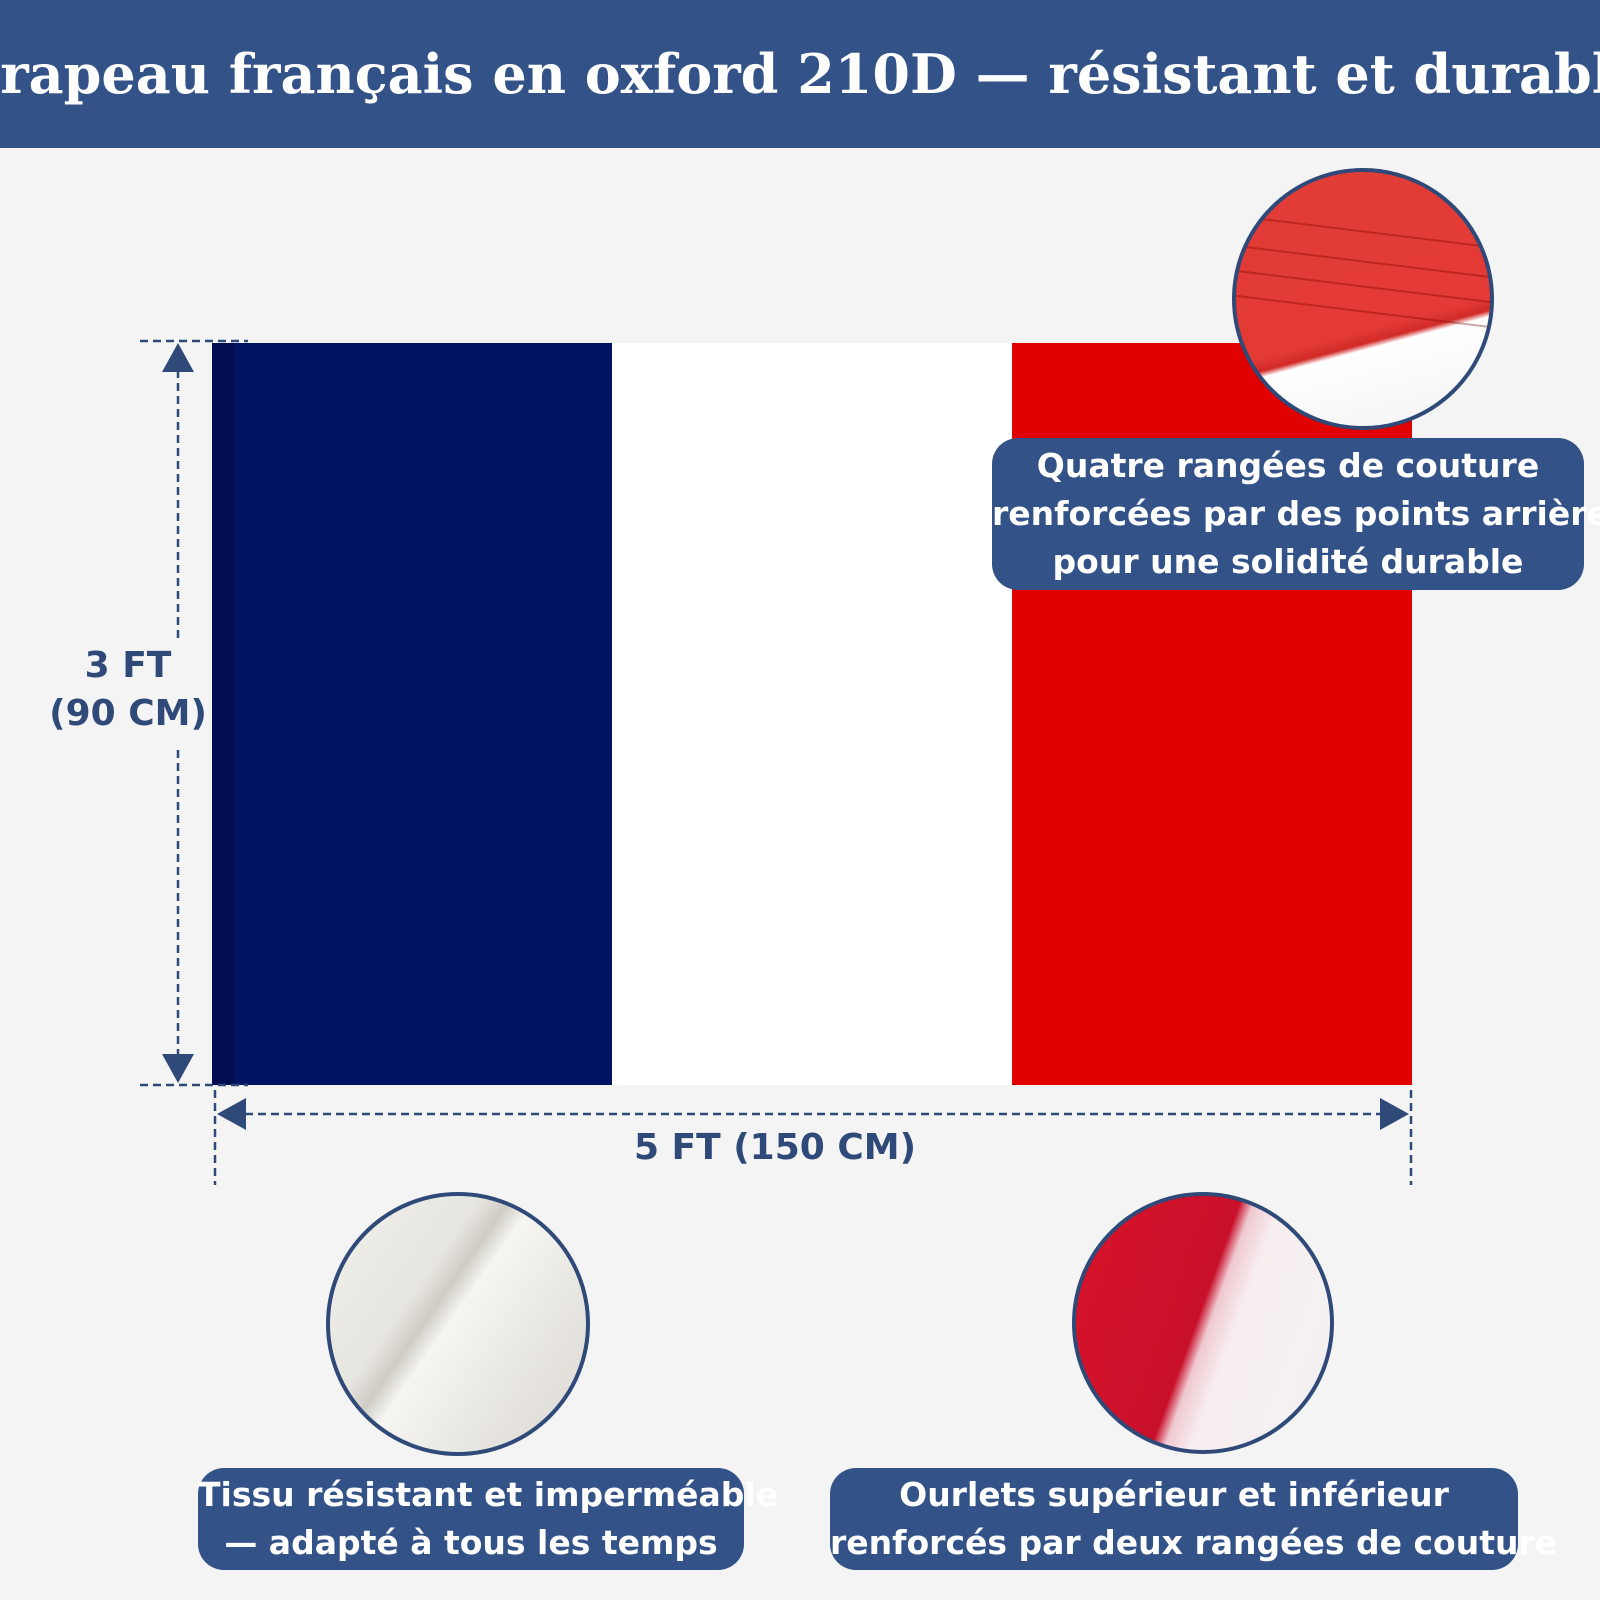 The width and height of the screenshot is (1600, 1600). I want to click on width-arrow-right-icon, so click(1394, 1114).